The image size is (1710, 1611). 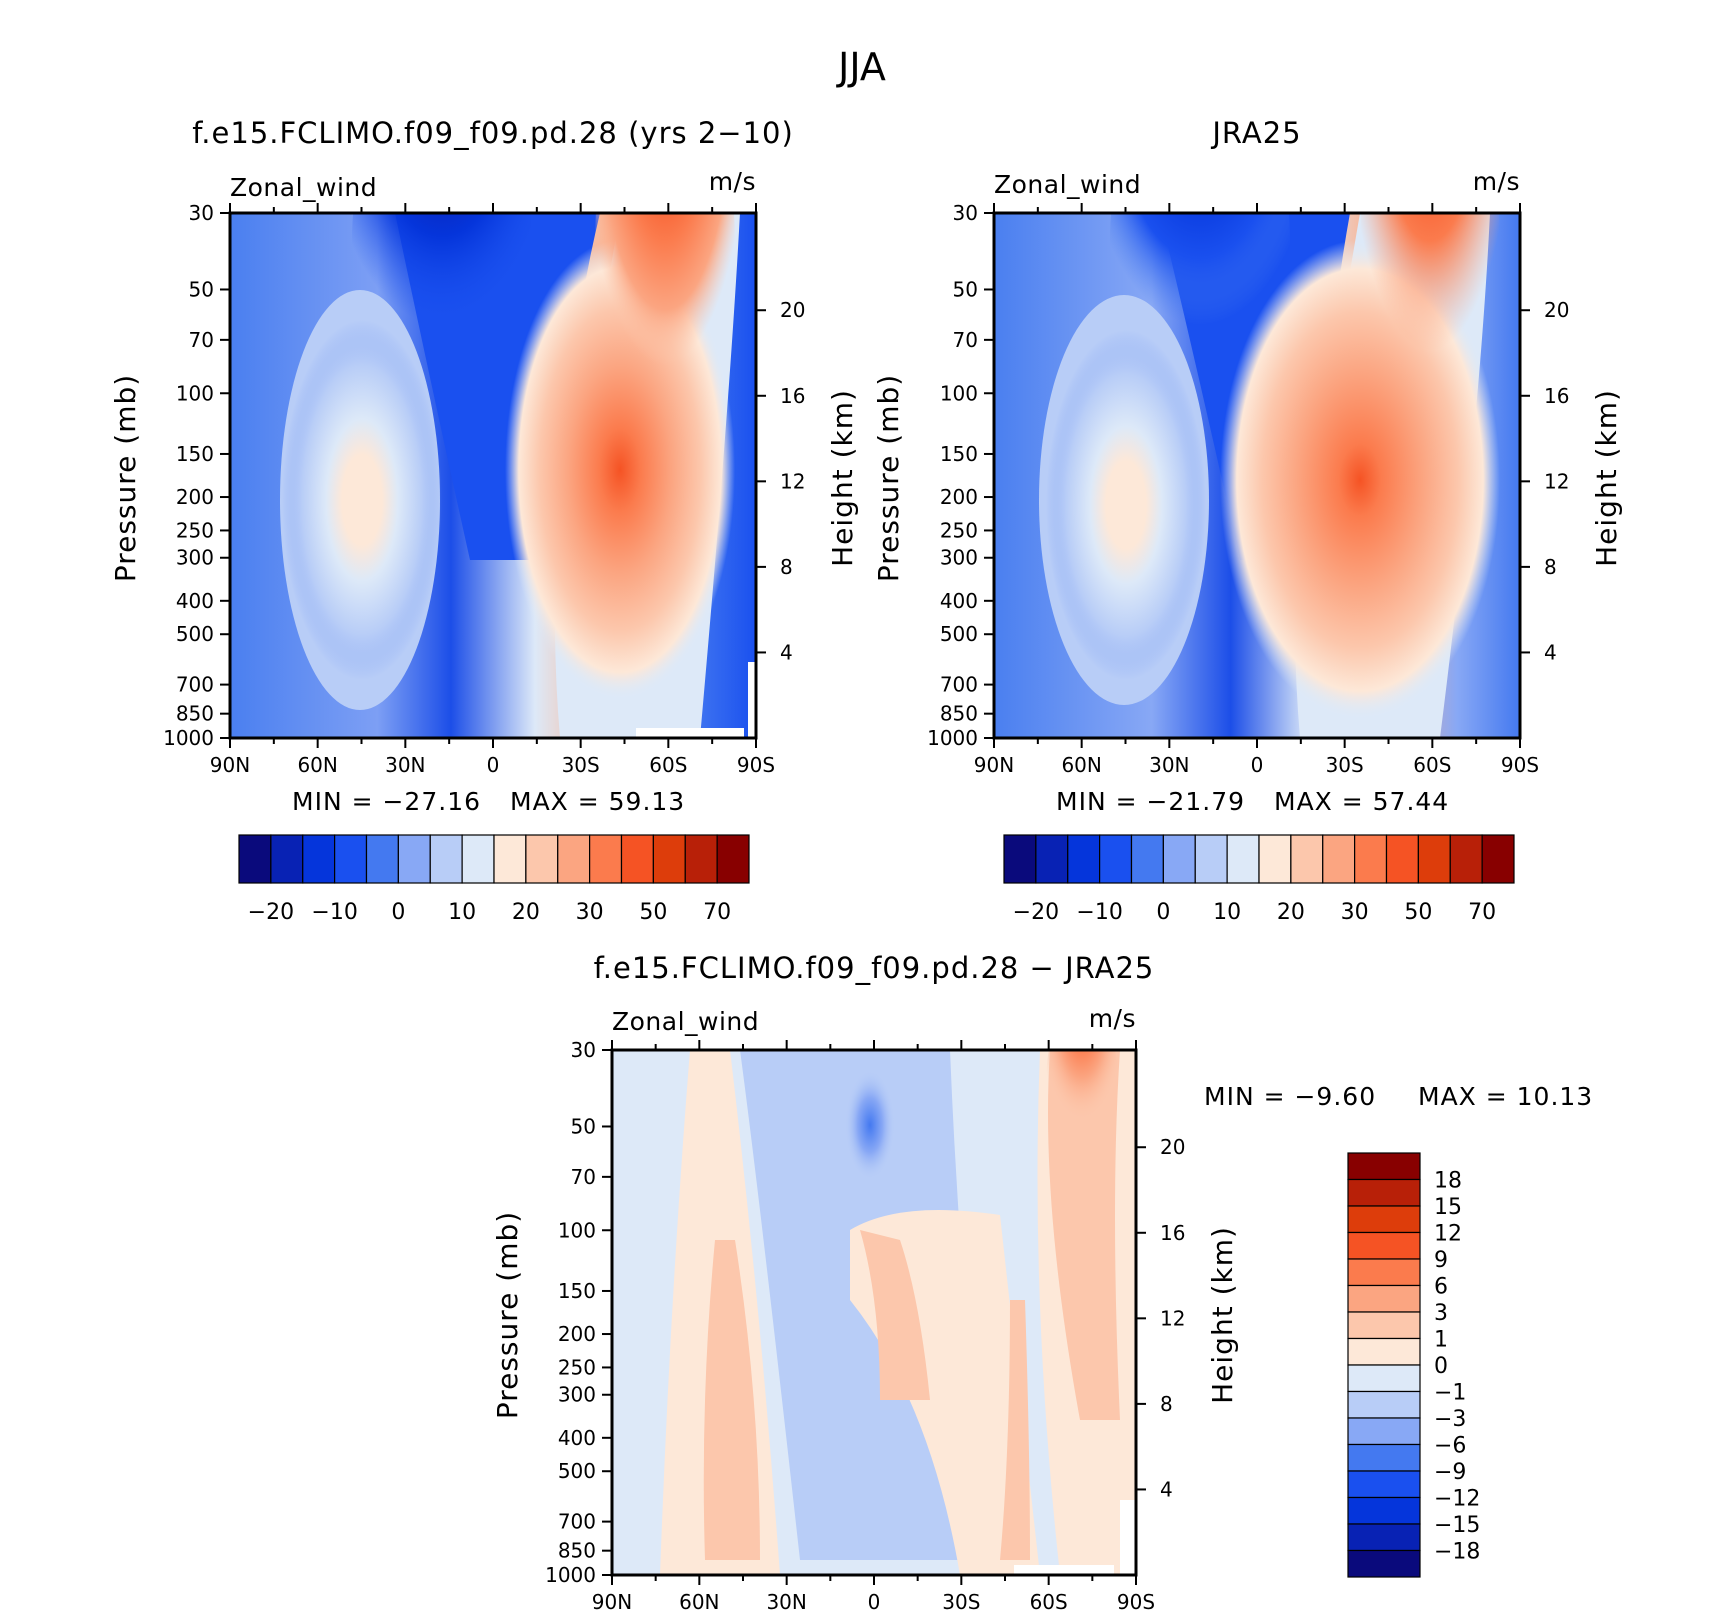 I want to click on panel-reanalysis-ytick-right-label: 8, so click(x=1550, y=567).